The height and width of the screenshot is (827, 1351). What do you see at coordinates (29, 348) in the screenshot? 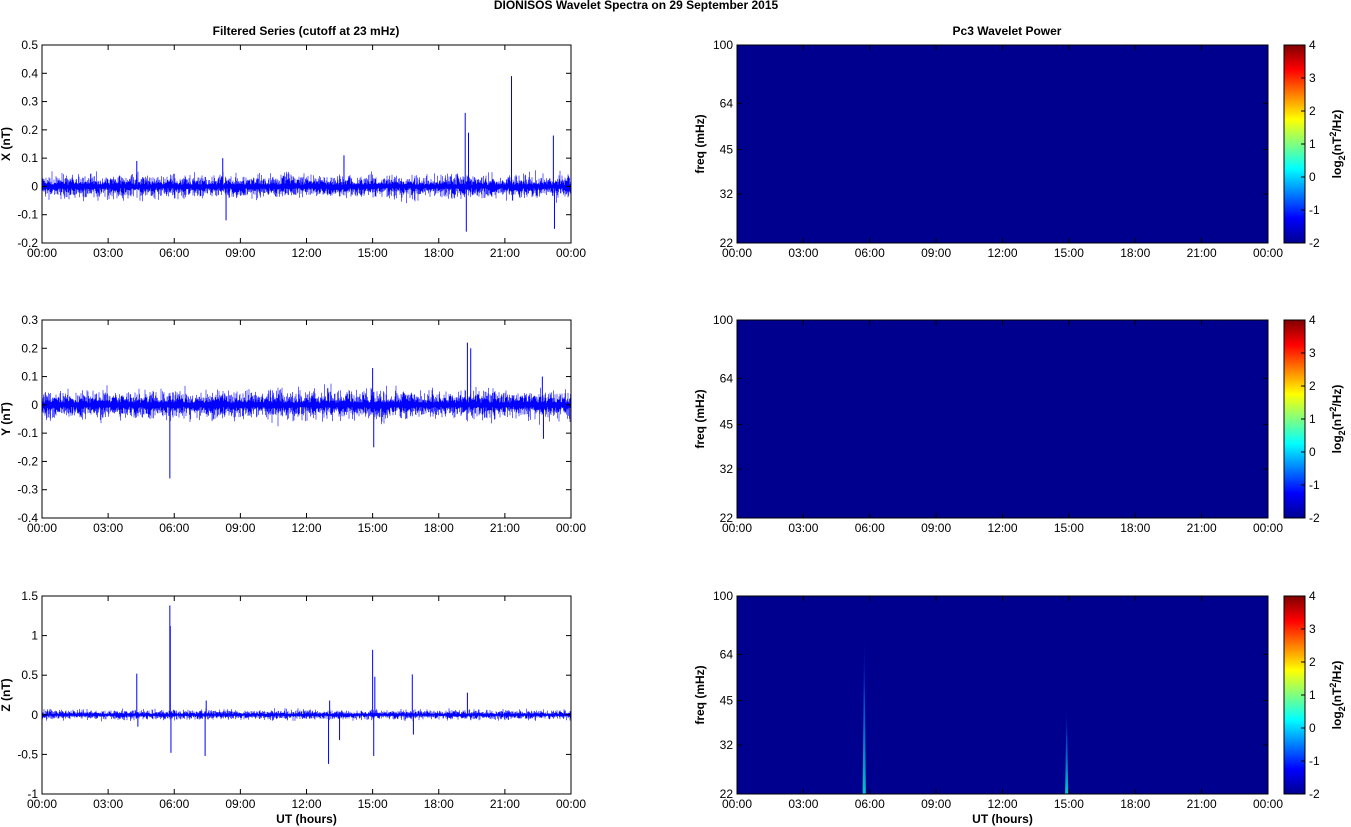
I see `y-tick-label: 0.2` at bounding box center [29, 348].